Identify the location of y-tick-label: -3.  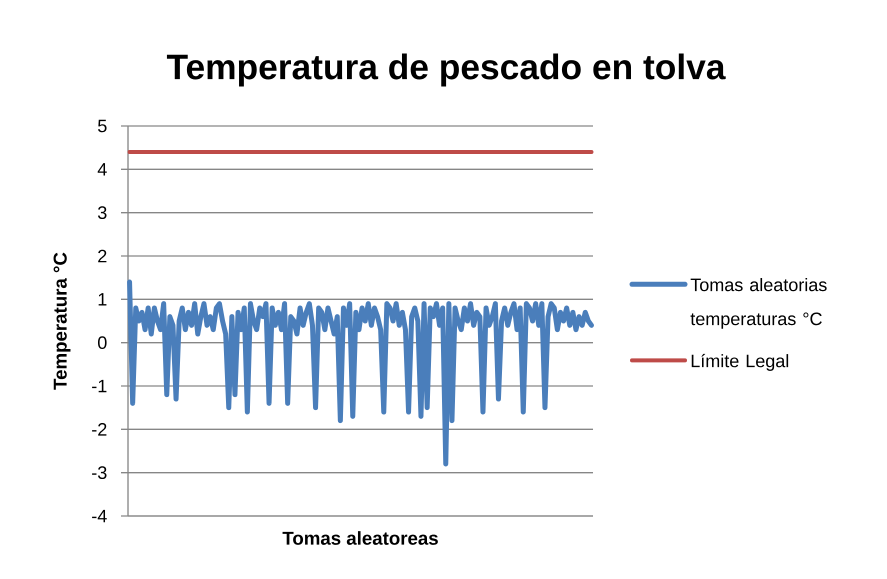
(99, 473).